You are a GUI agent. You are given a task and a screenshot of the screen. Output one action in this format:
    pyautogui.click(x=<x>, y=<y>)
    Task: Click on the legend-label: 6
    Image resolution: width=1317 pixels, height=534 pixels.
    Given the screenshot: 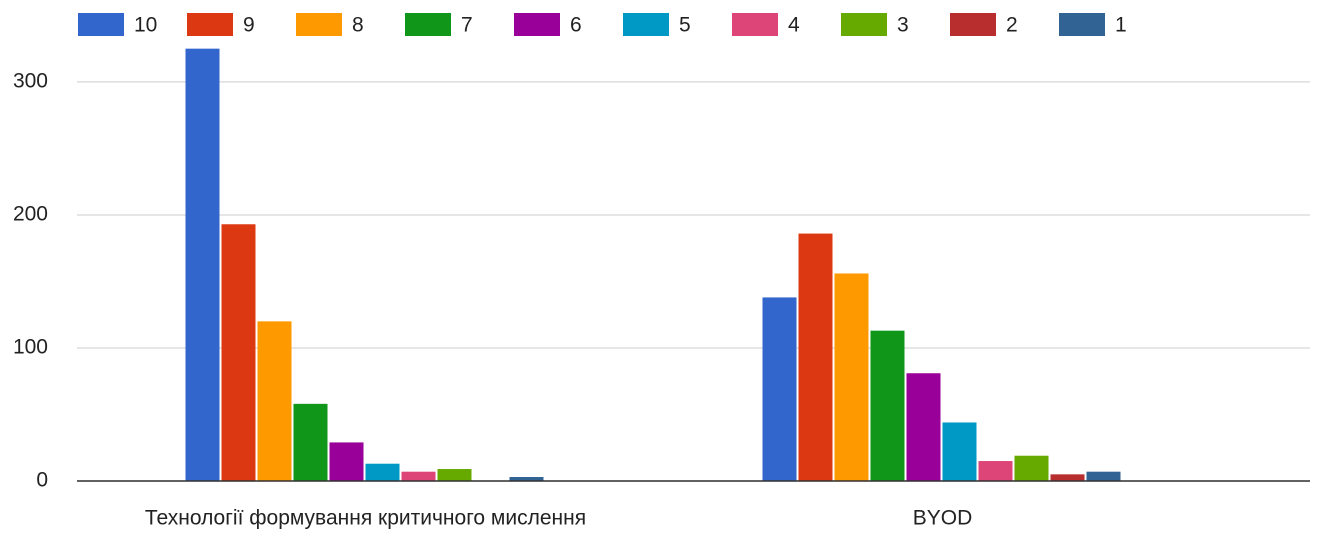 What is the action you would take?
    pyautogui.click(x=576, y=25)
    